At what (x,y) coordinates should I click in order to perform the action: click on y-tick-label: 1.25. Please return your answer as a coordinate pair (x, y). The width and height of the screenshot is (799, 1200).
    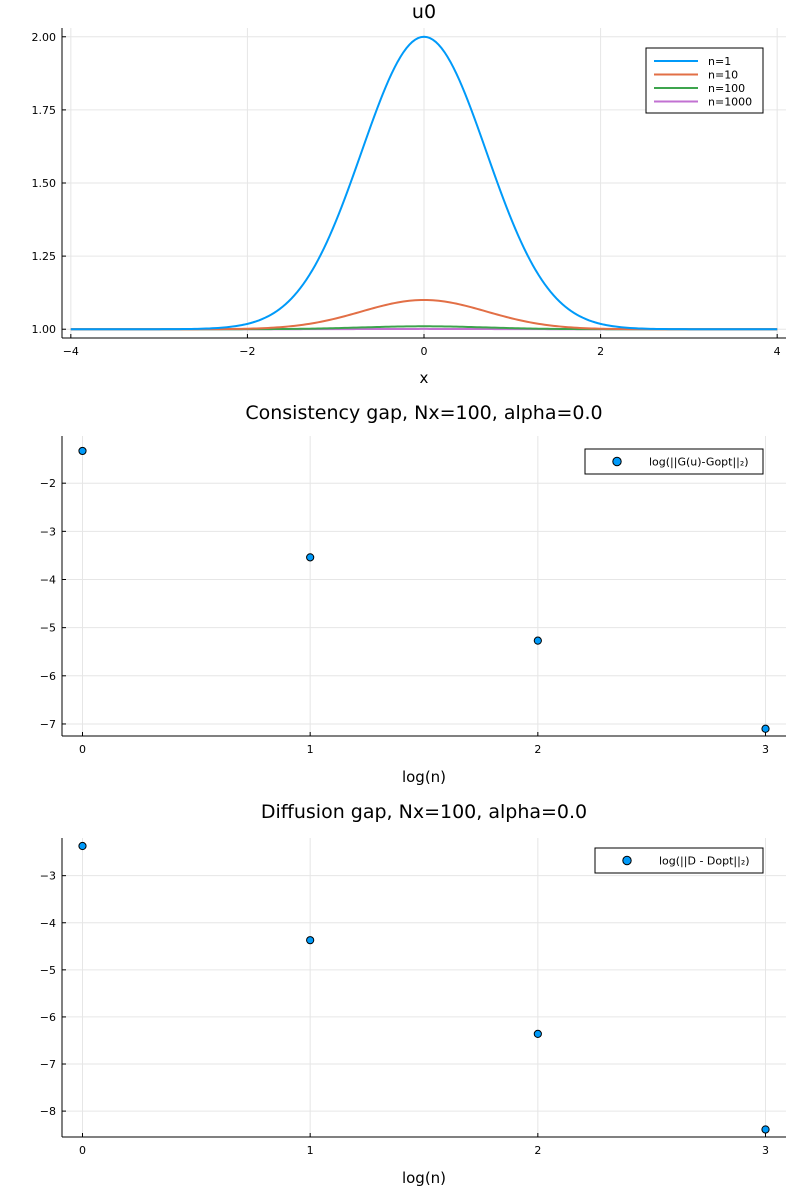
    Looking at the image, I should click on (44, 256).